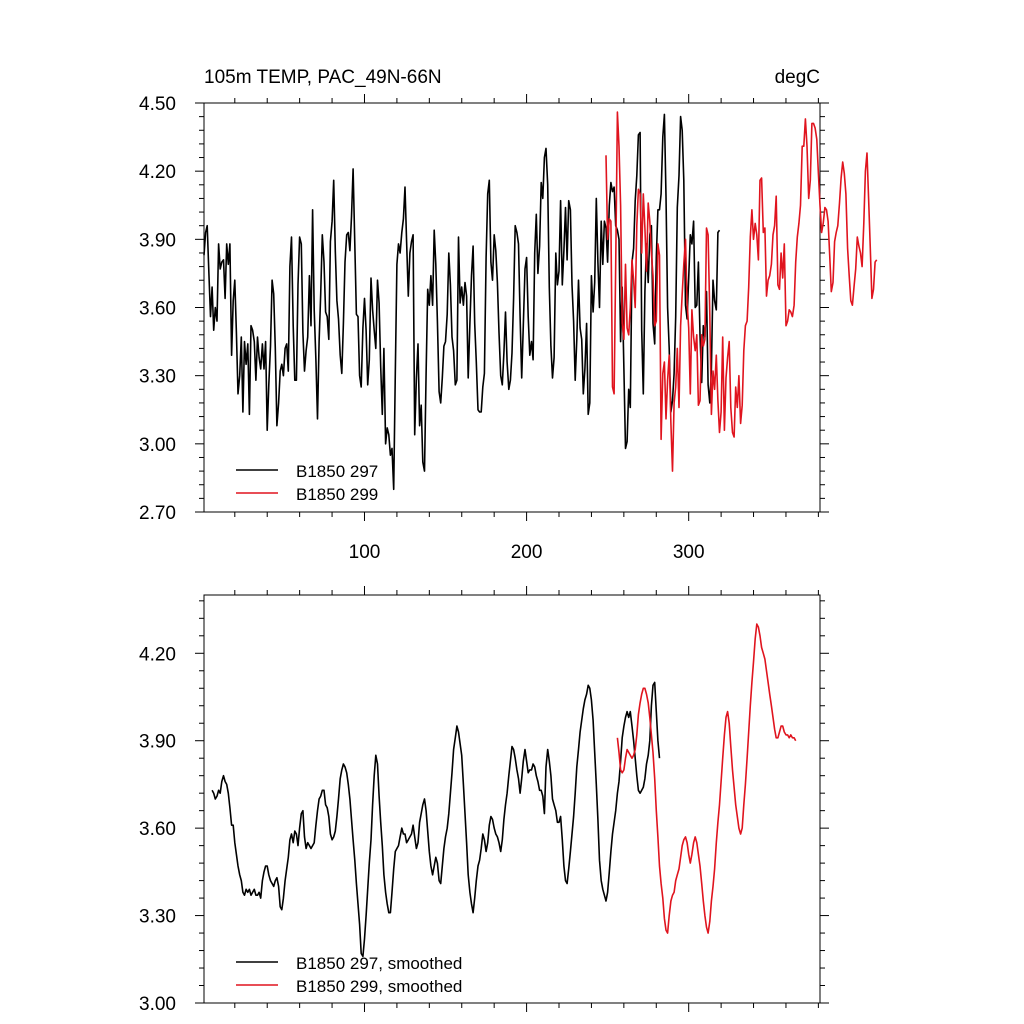 This screenshot has height=1024, width=1024. What do you see at coordinates (379, 963) in the screenshot?
I see `legend-label: B1850 297, smoothed` at bounding box center [379, 963].